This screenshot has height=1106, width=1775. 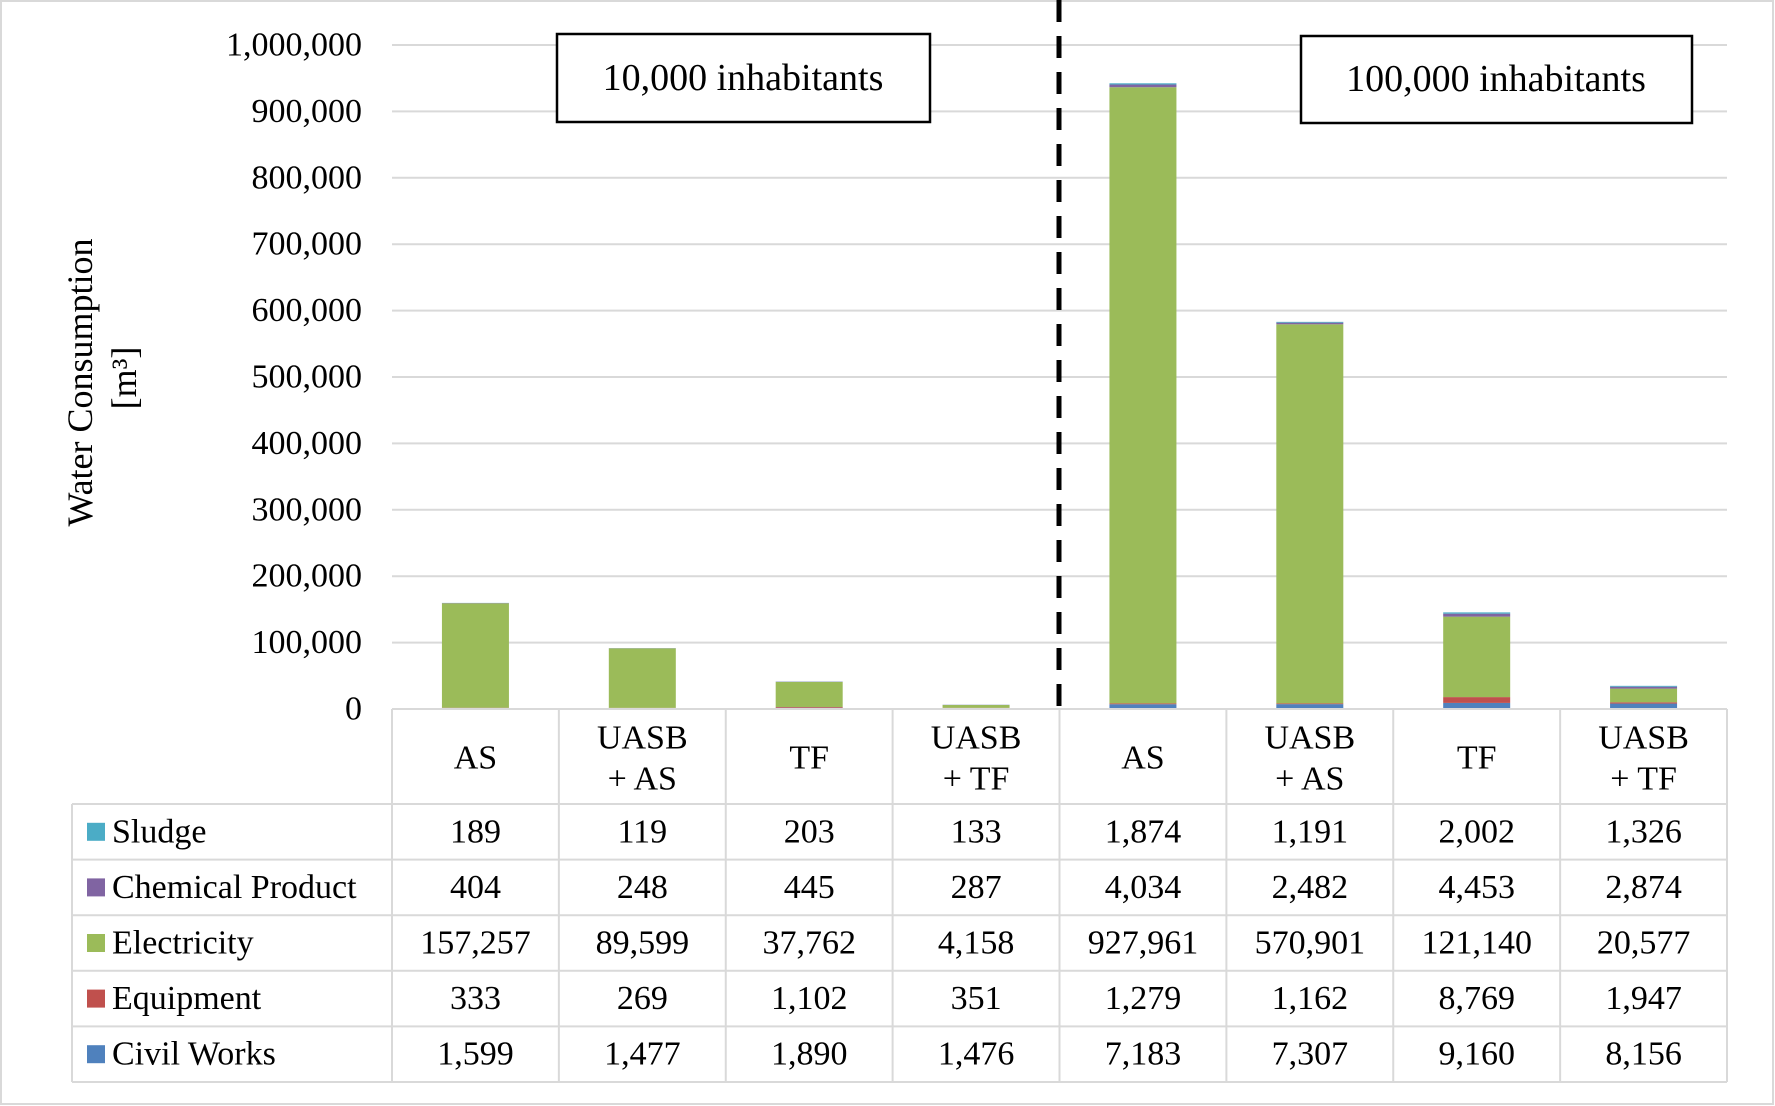 I want to click on group-label-10k: 10,000 inhabitants, so click(x=743, y=78).